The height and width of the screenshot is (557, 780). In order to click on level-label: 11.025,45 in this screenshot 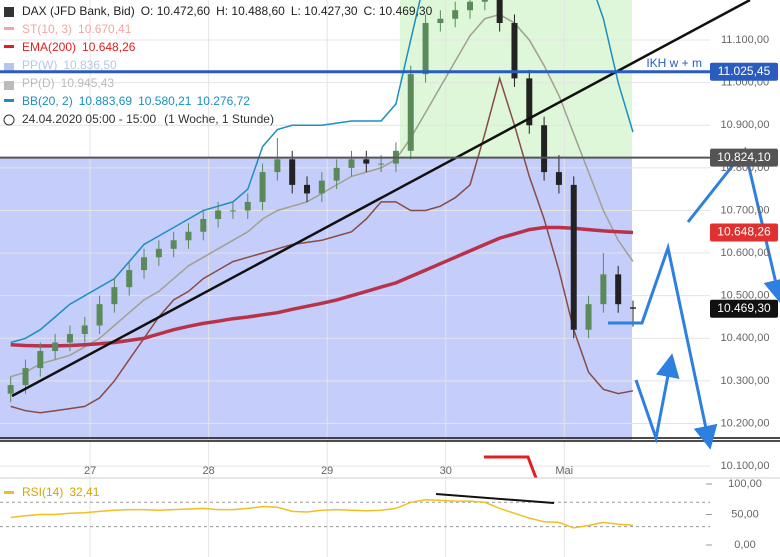, I will do `click(744, 71)`.